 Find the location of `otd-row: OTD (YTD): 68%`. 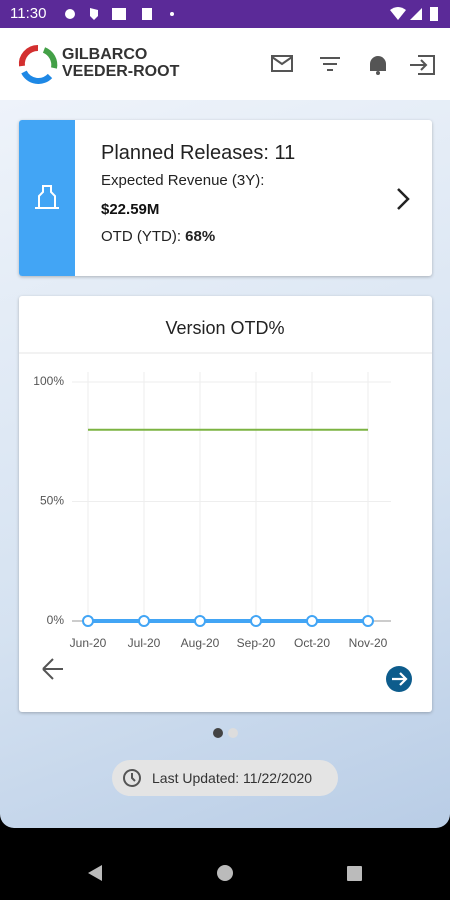

otd-row: OTD (YTD): 68% is located at coordinates (158, 236).